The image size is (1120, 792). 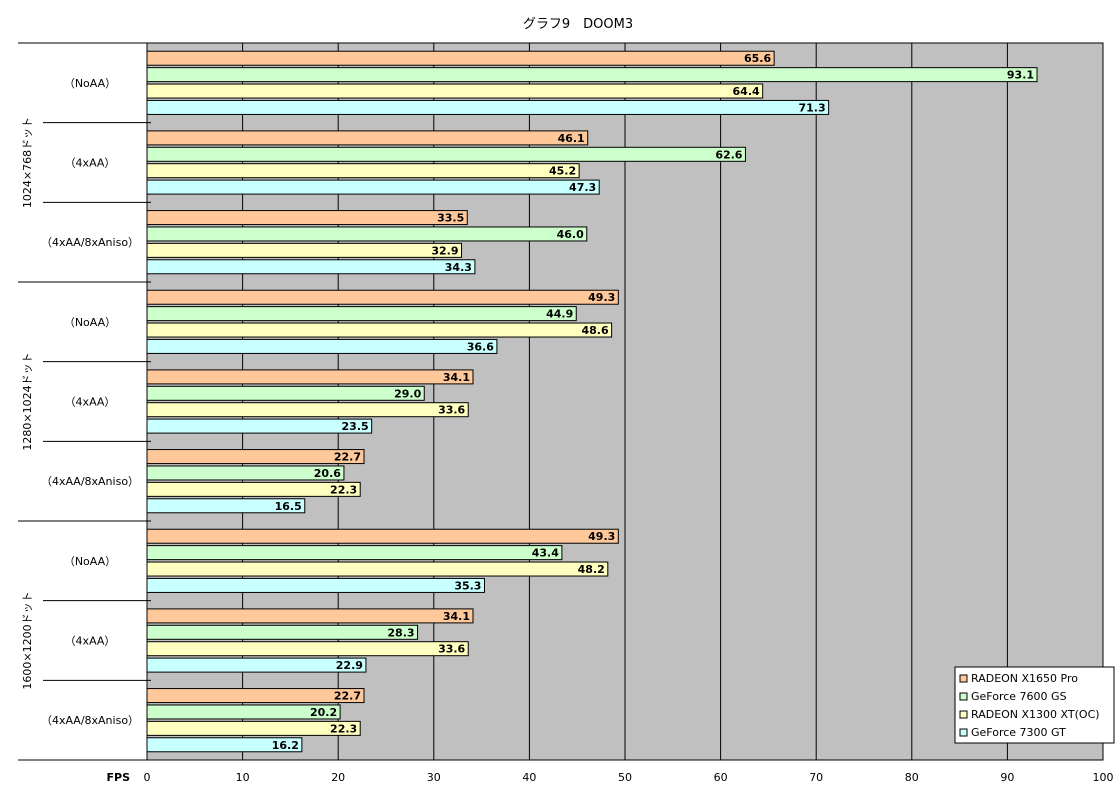 I want to click on x-tick-label: 40, so click(x=529, y=777).